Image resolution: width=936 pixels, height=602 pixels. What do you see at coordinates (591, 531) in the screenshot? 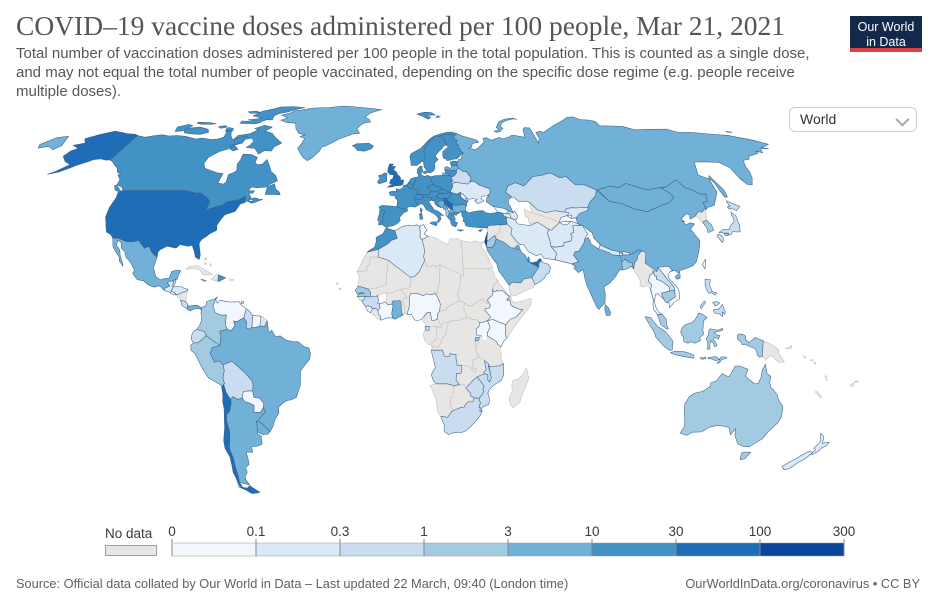
I see `svg-text: 10` at bounding box center [591, 531].